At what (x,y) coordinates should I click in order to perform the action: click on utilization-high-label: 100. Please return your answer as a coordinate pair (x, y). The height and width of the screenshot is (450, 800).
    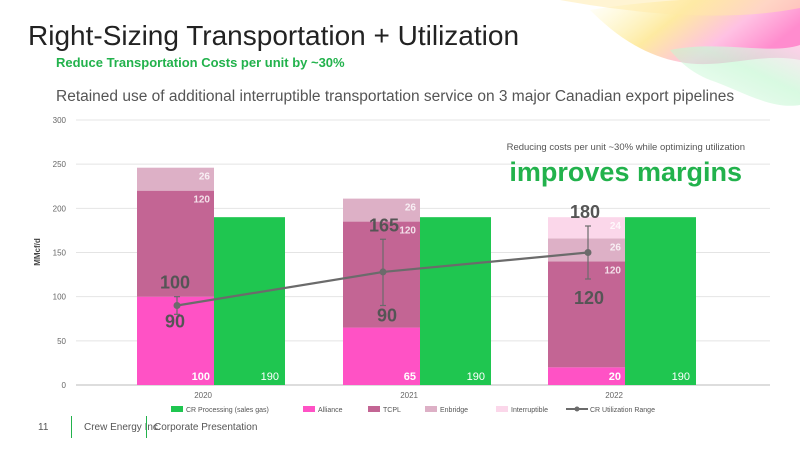
    Looking at the image, I should click on (175, 283).